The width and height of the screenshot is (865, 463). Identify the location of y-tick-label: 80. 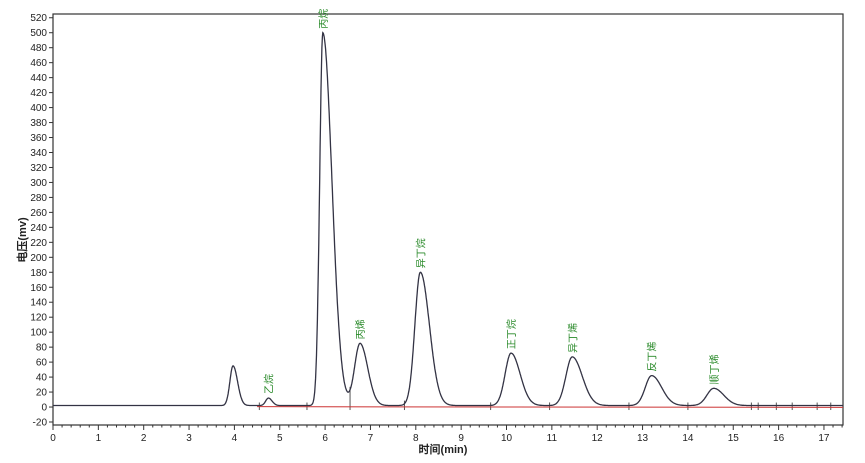
(42, 348).